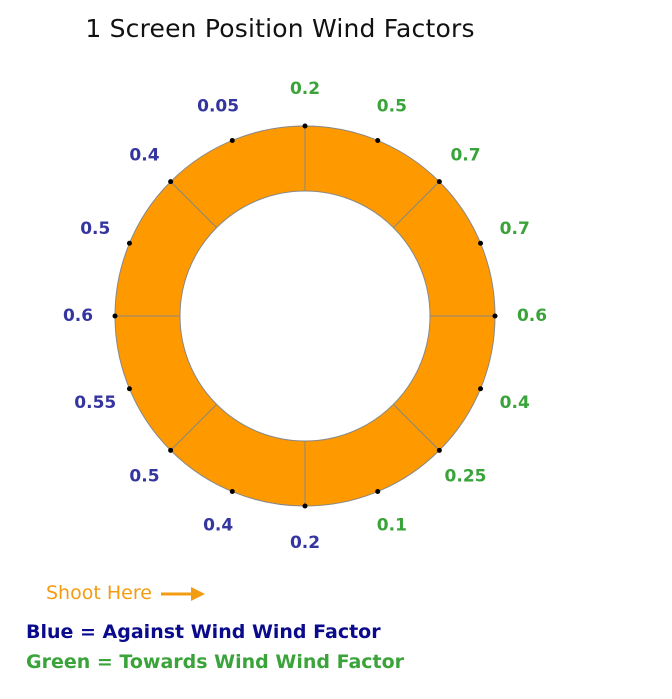  I want to click on towards-wind-factor-label: 0.1, so click(392, 526).